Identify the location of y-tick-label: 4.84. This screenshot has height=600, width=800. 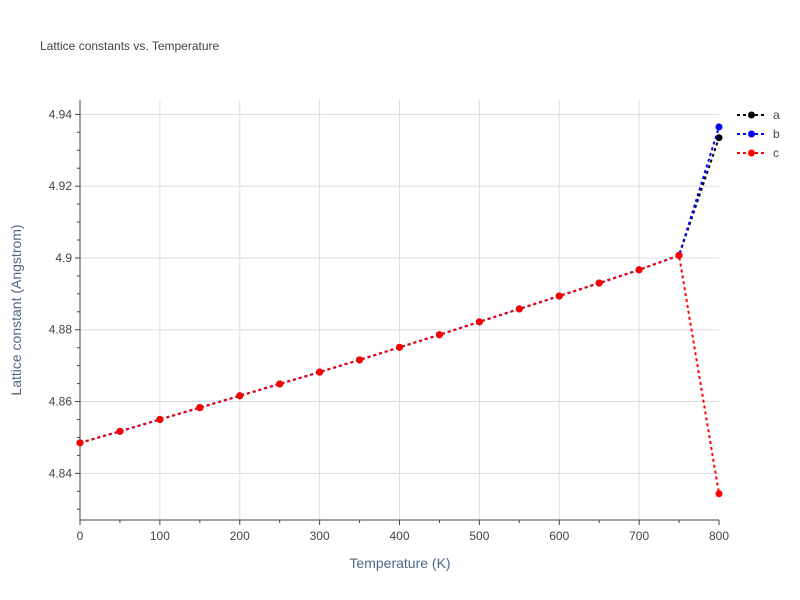
(61, 473).